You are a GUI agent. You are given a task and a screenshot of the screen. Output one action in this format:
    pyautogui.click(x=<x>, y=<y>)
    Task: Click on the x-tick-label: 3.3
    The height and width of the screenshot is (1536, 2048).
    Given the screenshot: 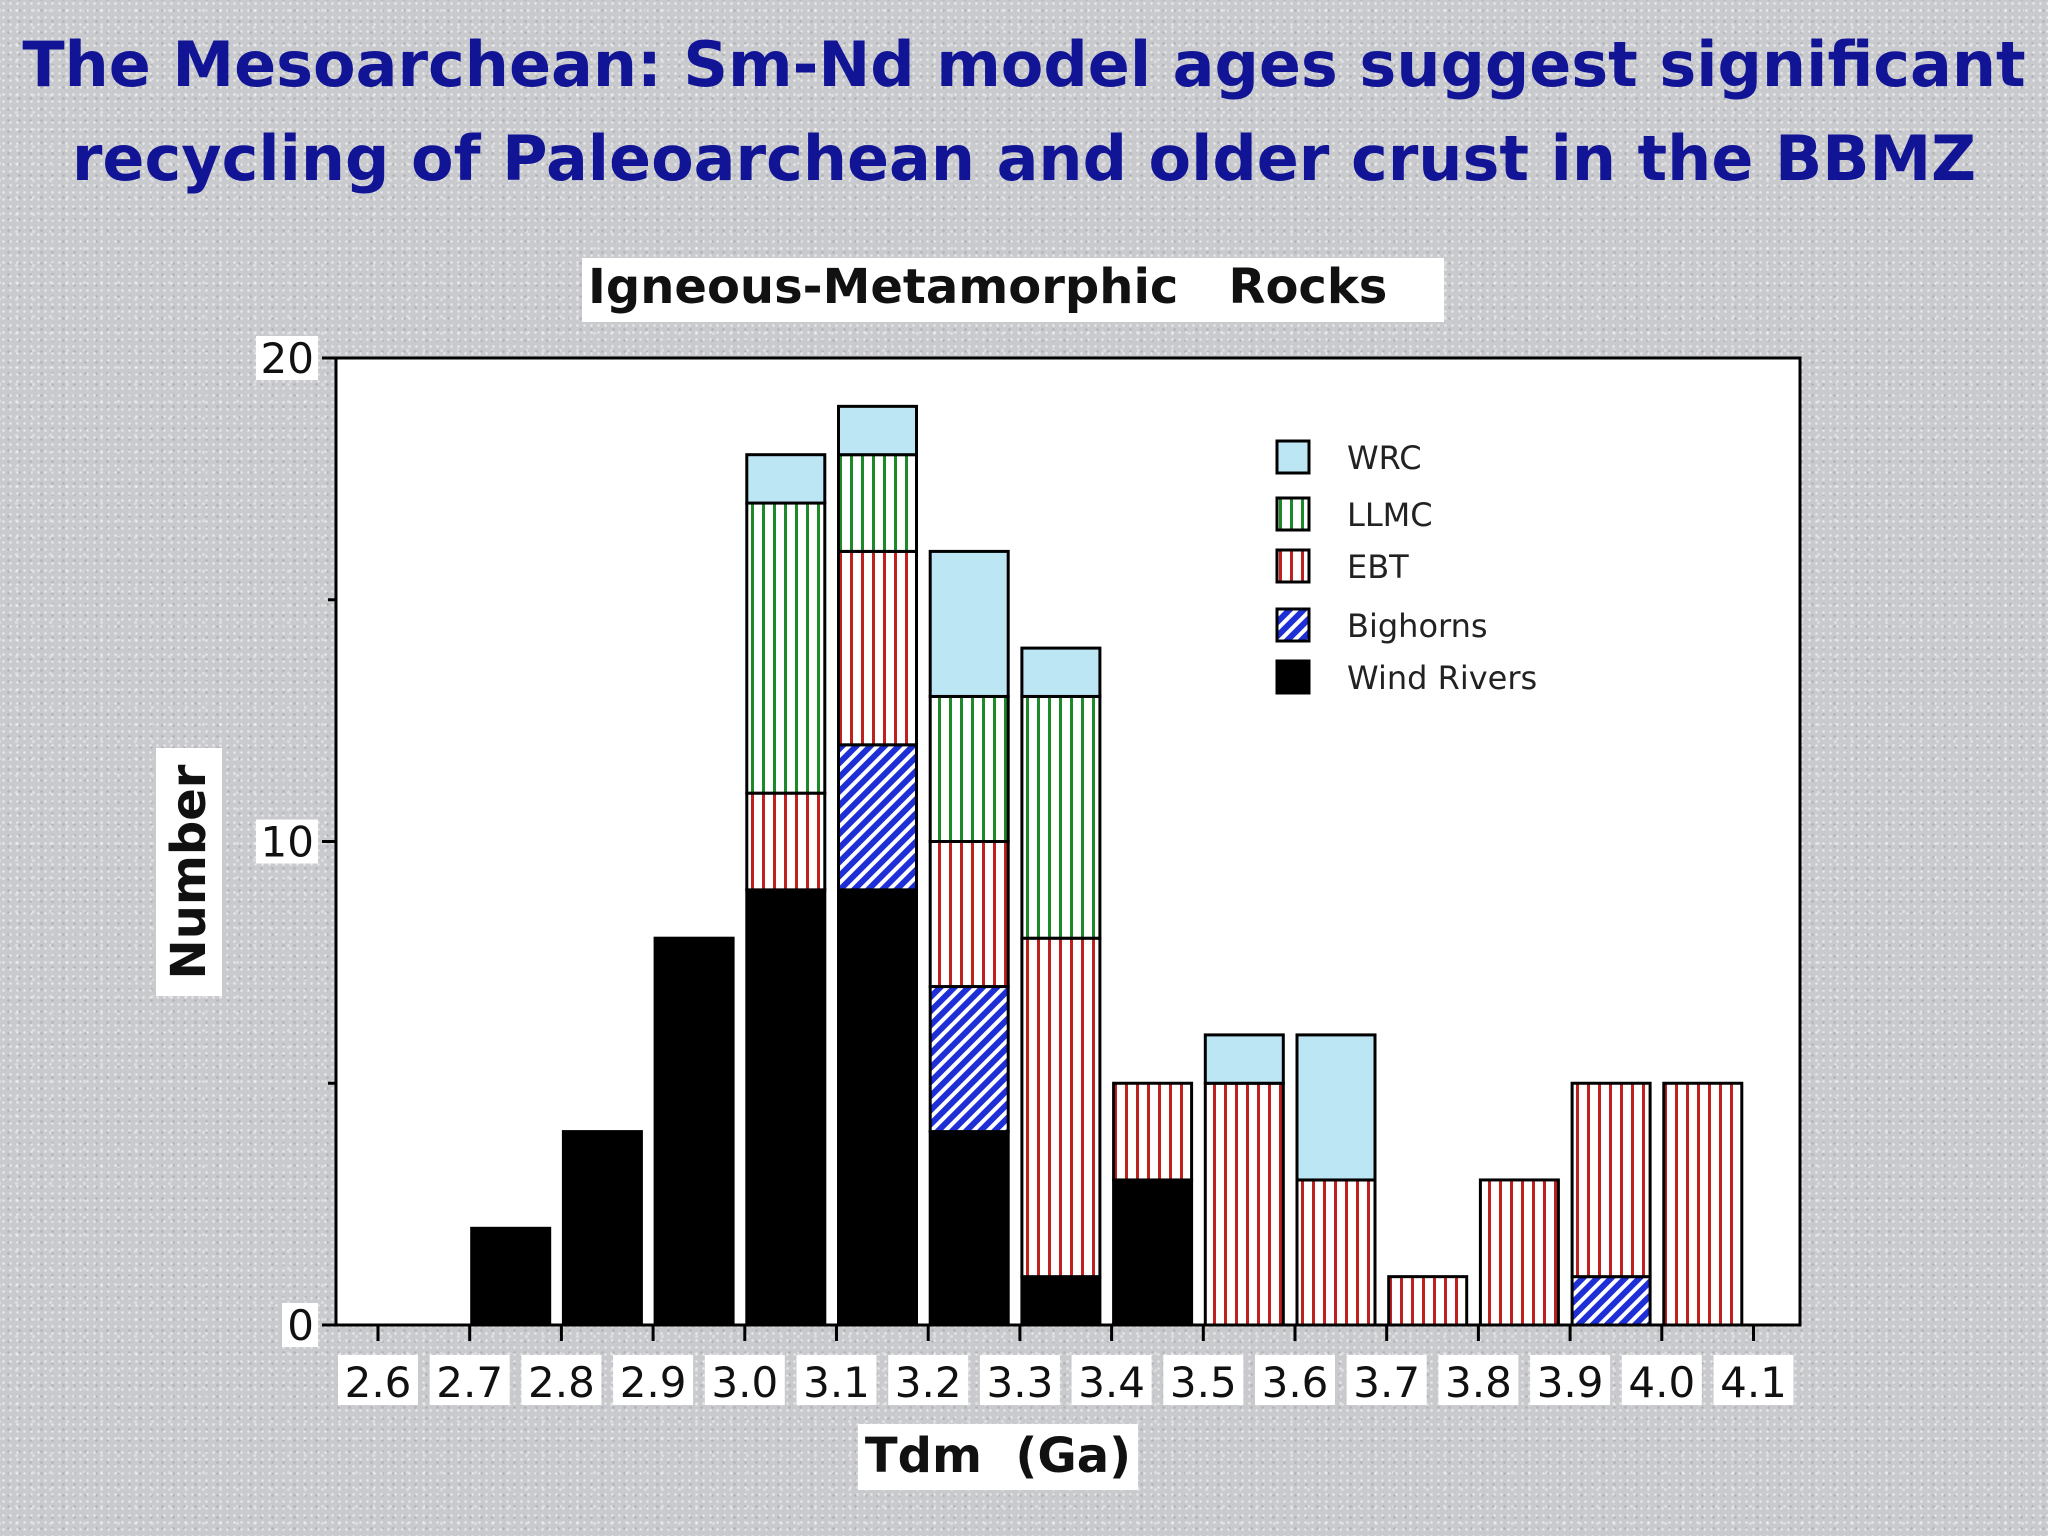 What is the action you would take?
    pyautogui.click(x=1020, y=1382)
    